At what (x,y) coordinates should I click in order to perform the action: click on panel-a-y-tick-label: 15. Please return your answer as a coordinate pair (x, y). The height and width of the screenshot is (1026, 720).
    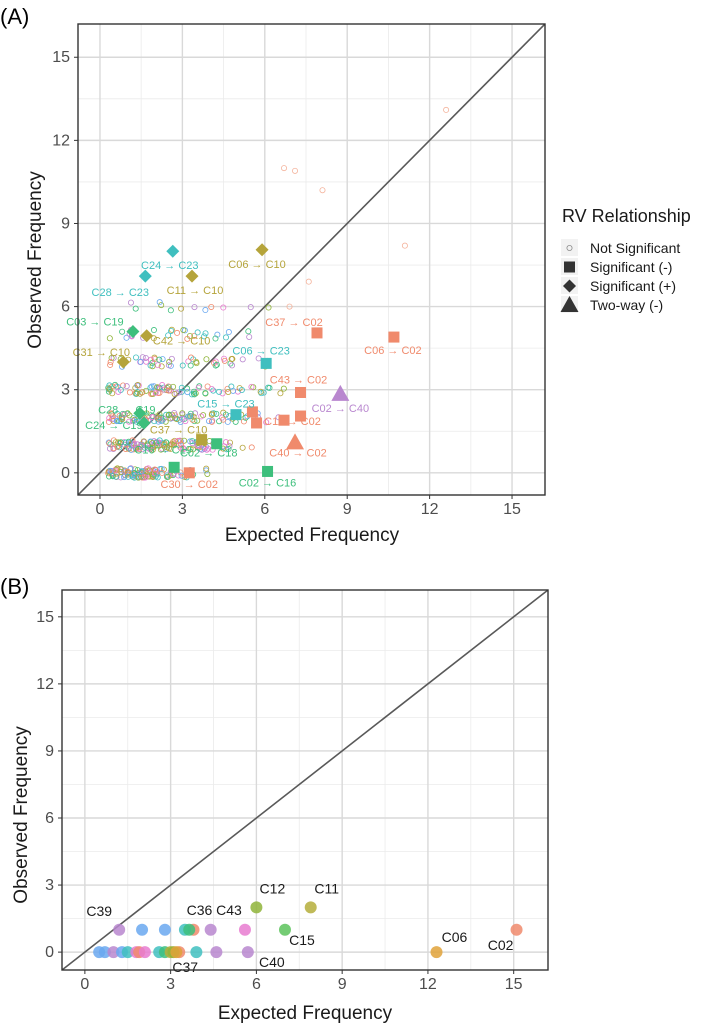
    Looking at the image, I should click on (61, 57).